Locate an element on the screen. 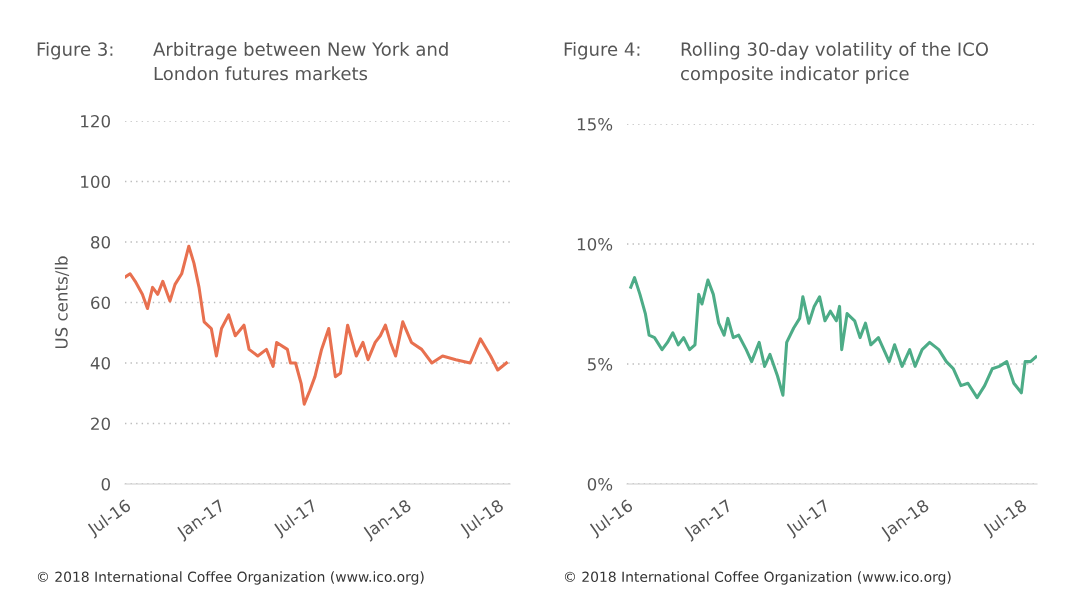  y-tick-label: 10% is located at coordinates (595, 244).